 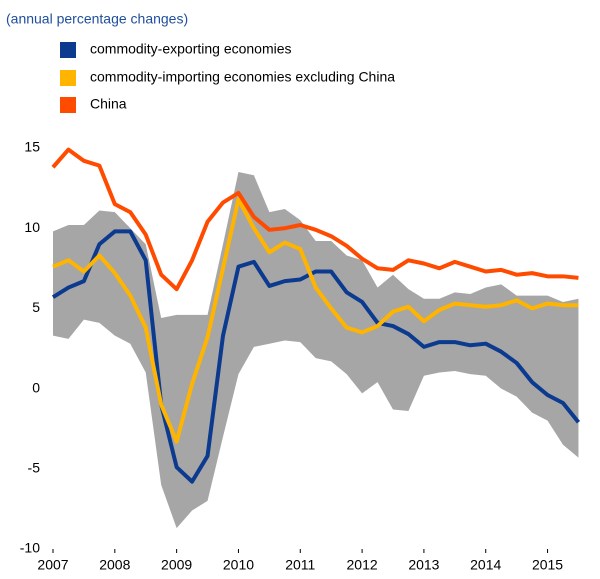 What do you see at coordinates (300, 565) in the screenshot?
I see `x-tick-label: 2011` at bounding box center [300, 565].